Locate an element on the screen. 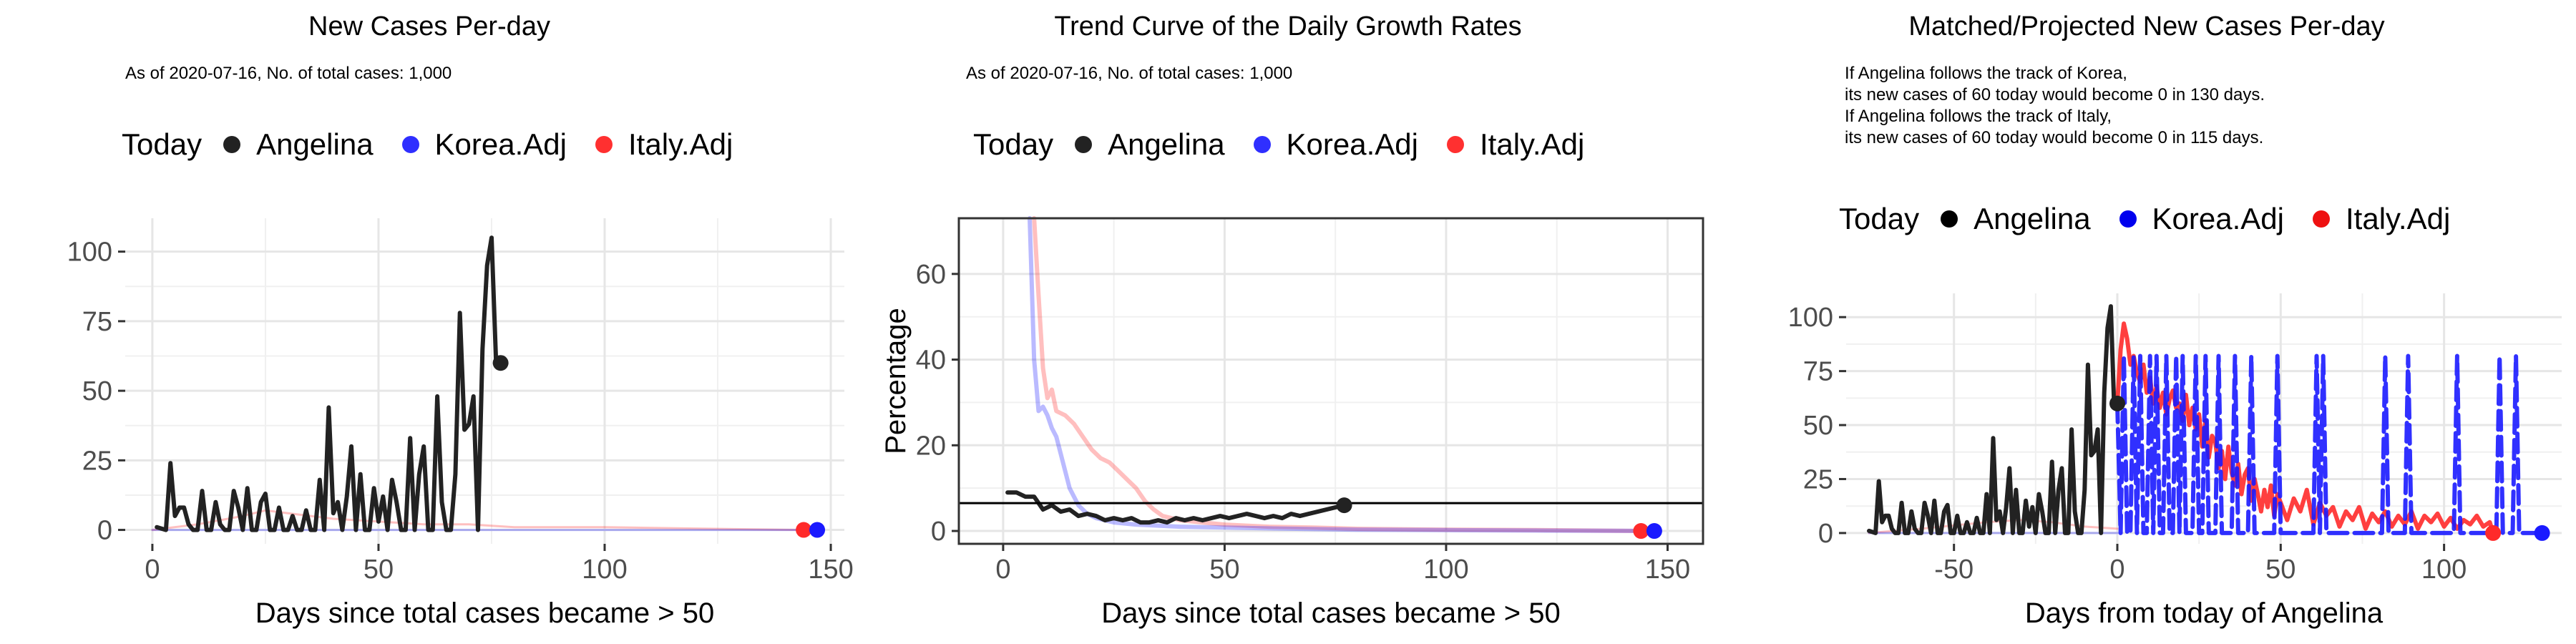 This screenshot has height=644, width=2576. chart-title: New Cases Per-day is located at coordinates (429, 26).